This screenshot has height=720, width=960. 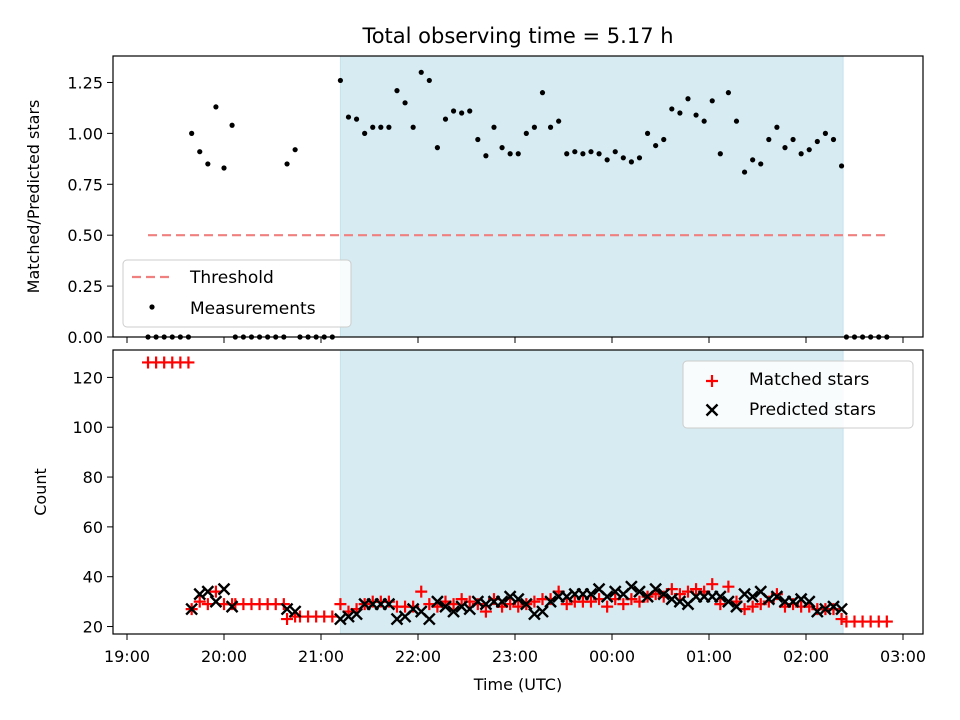 I want to click on top-legend: Threshold Measurements, so click(x=237, y=293).